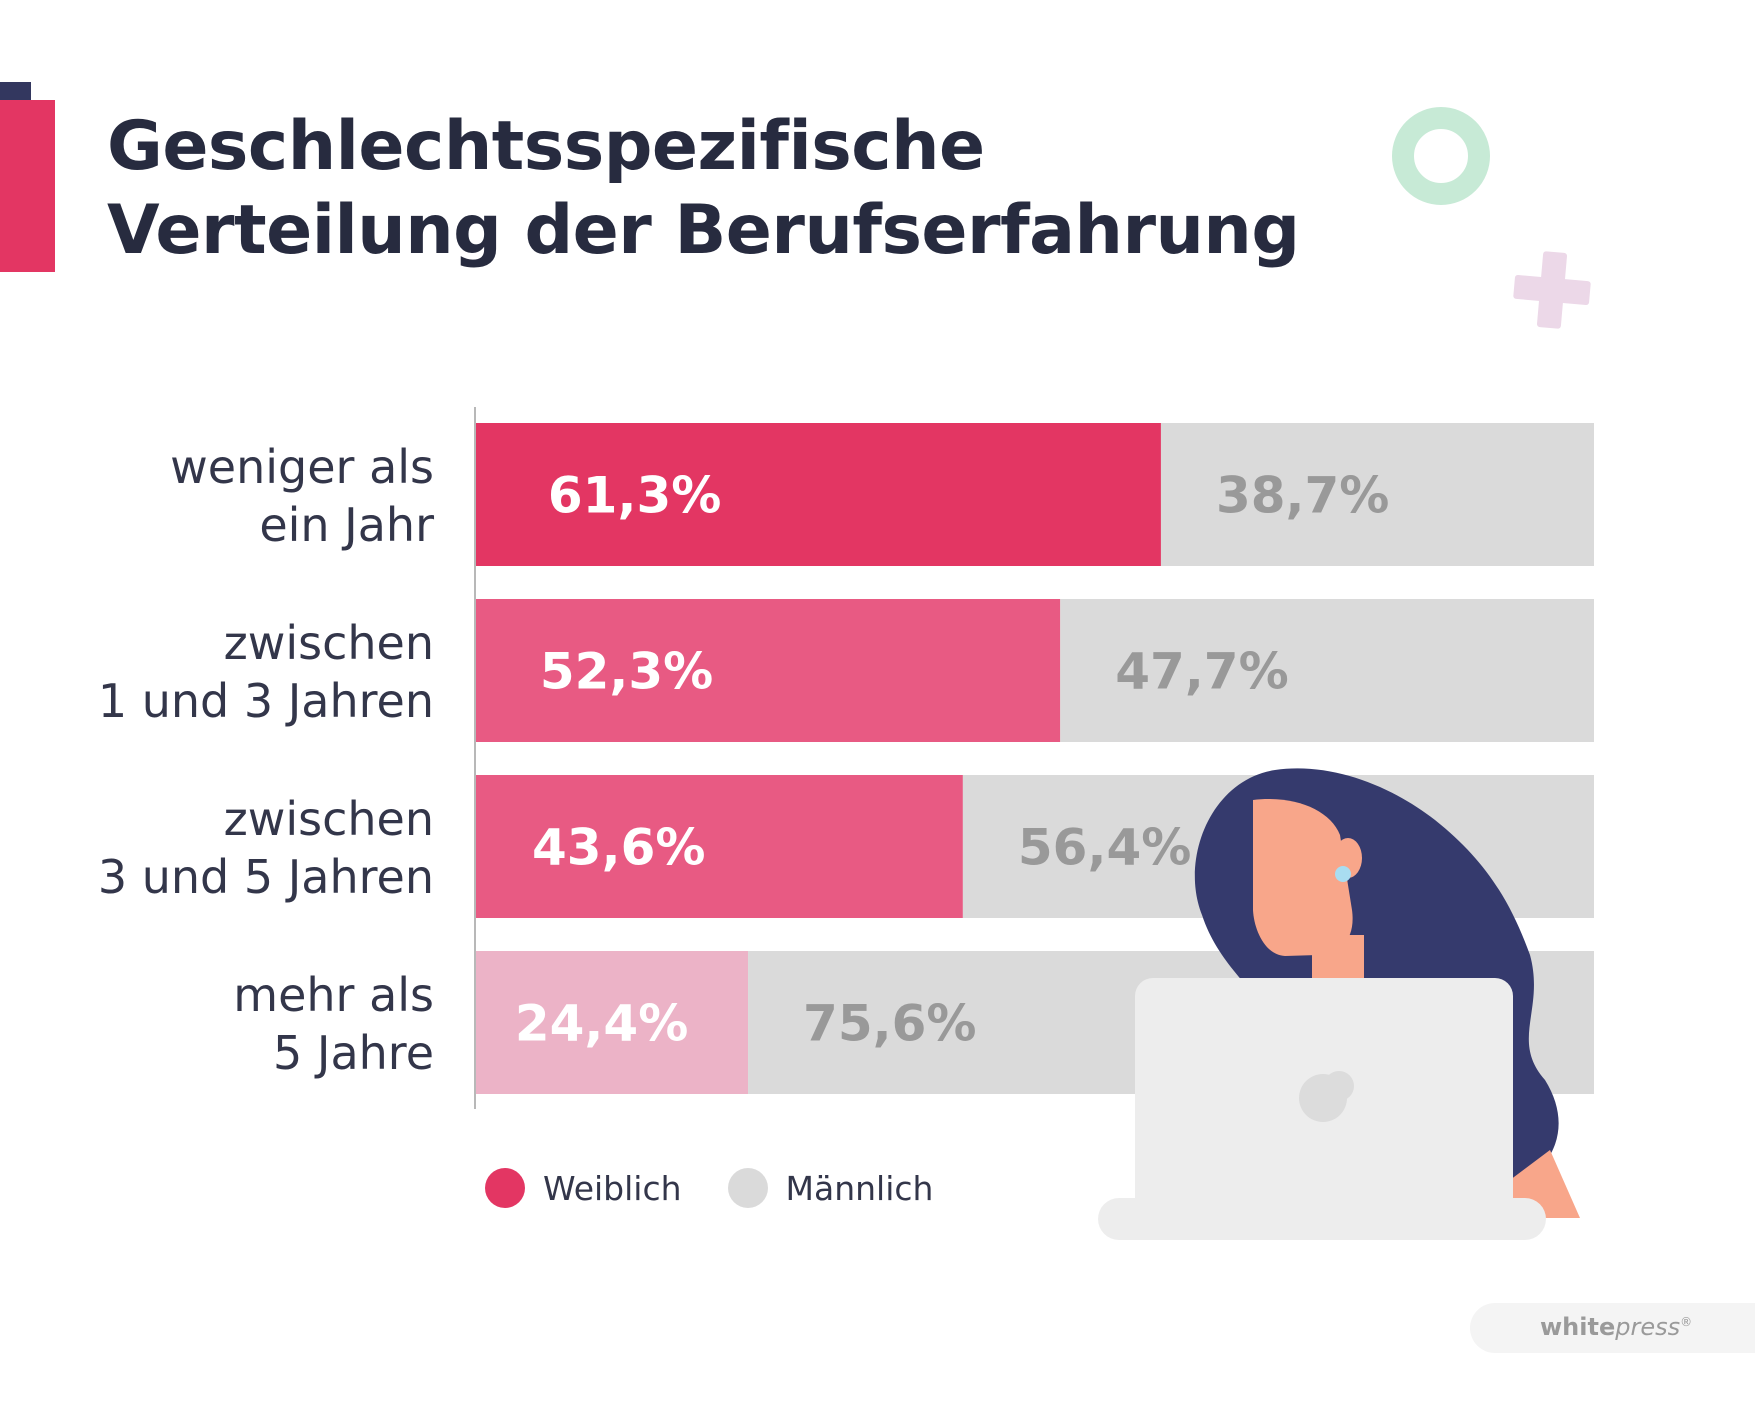 The width and height of the screenshot is (1755, 1402). I want to click on chart-legend: Weiblich Männlich, so click(732, 1188).